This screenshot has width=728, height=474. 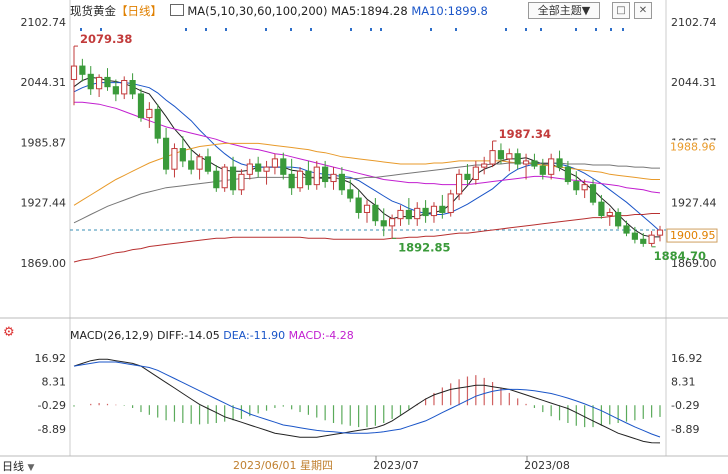 I want to click on macd-y-tick-left: 8.31, so click(x=54, y=382).